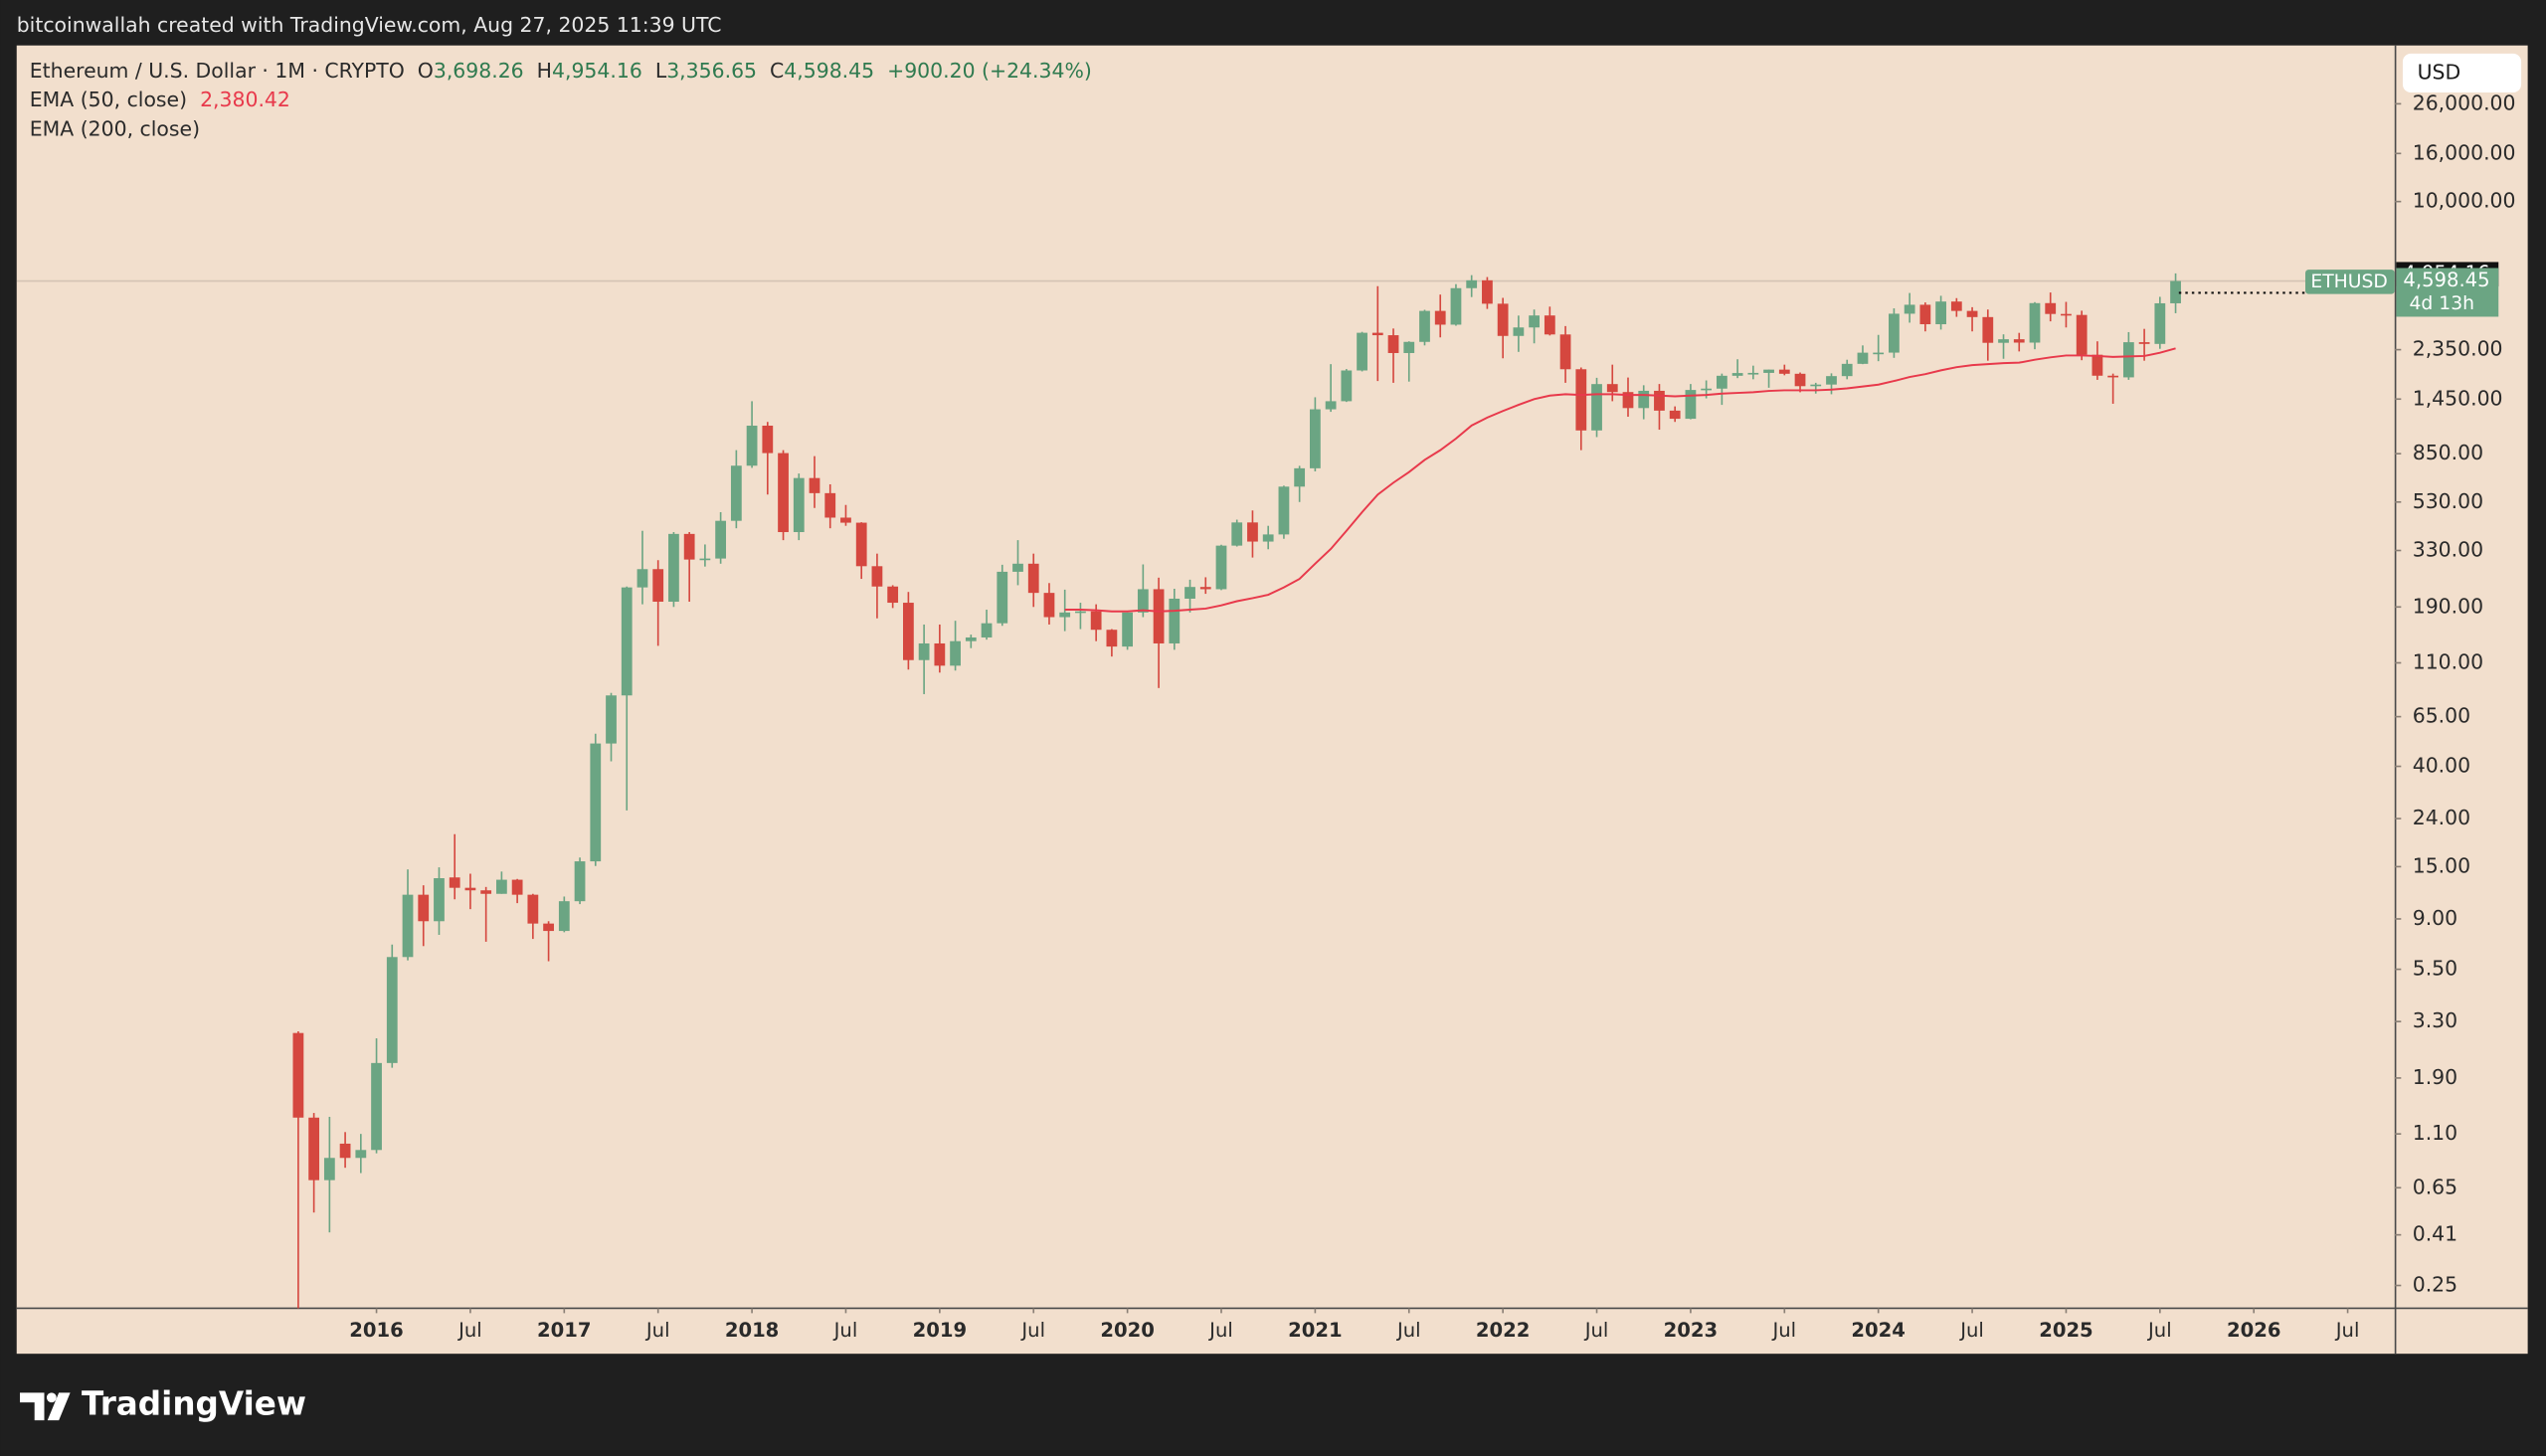 This screenshot has width=2546, height=1456. Describe the element at coordinates (2448, 606) in the screenshot. I see `y-tick-label: 190.00` at that location.